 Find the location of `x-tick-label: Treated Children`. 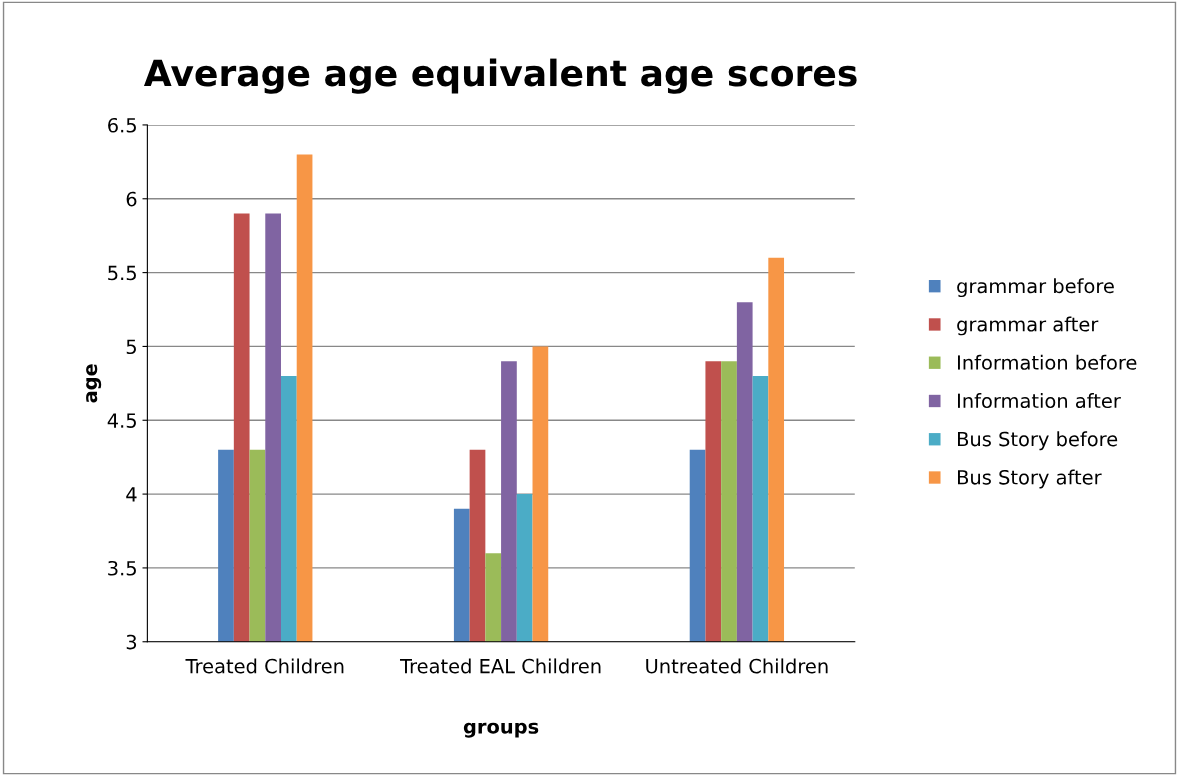

x-tick-label: Treated Children is located at coordinates (264, 666).